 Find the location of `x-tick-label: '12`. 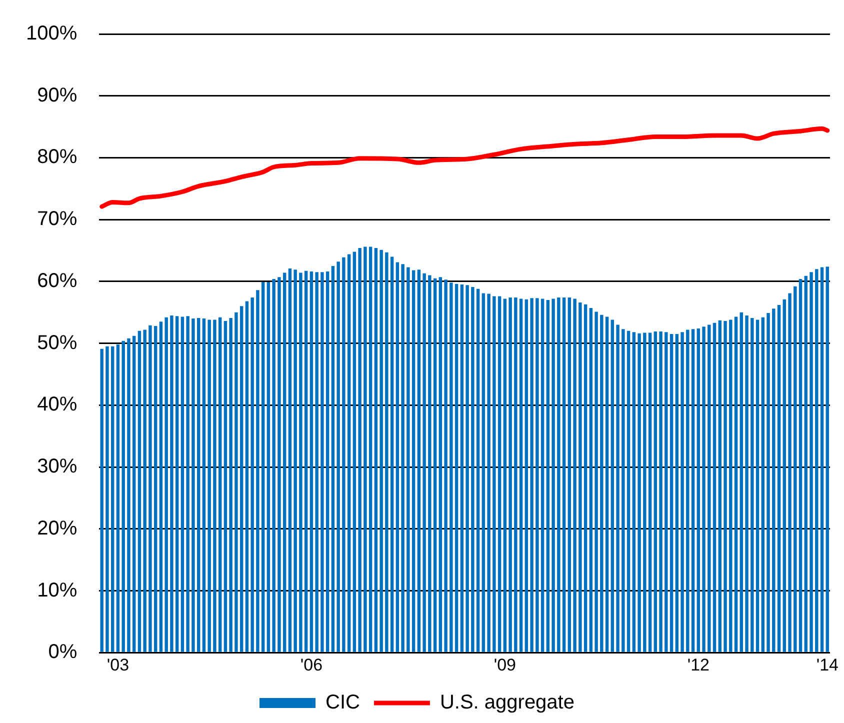

x-tick-label: '12 is located at coordinates (698, 664).